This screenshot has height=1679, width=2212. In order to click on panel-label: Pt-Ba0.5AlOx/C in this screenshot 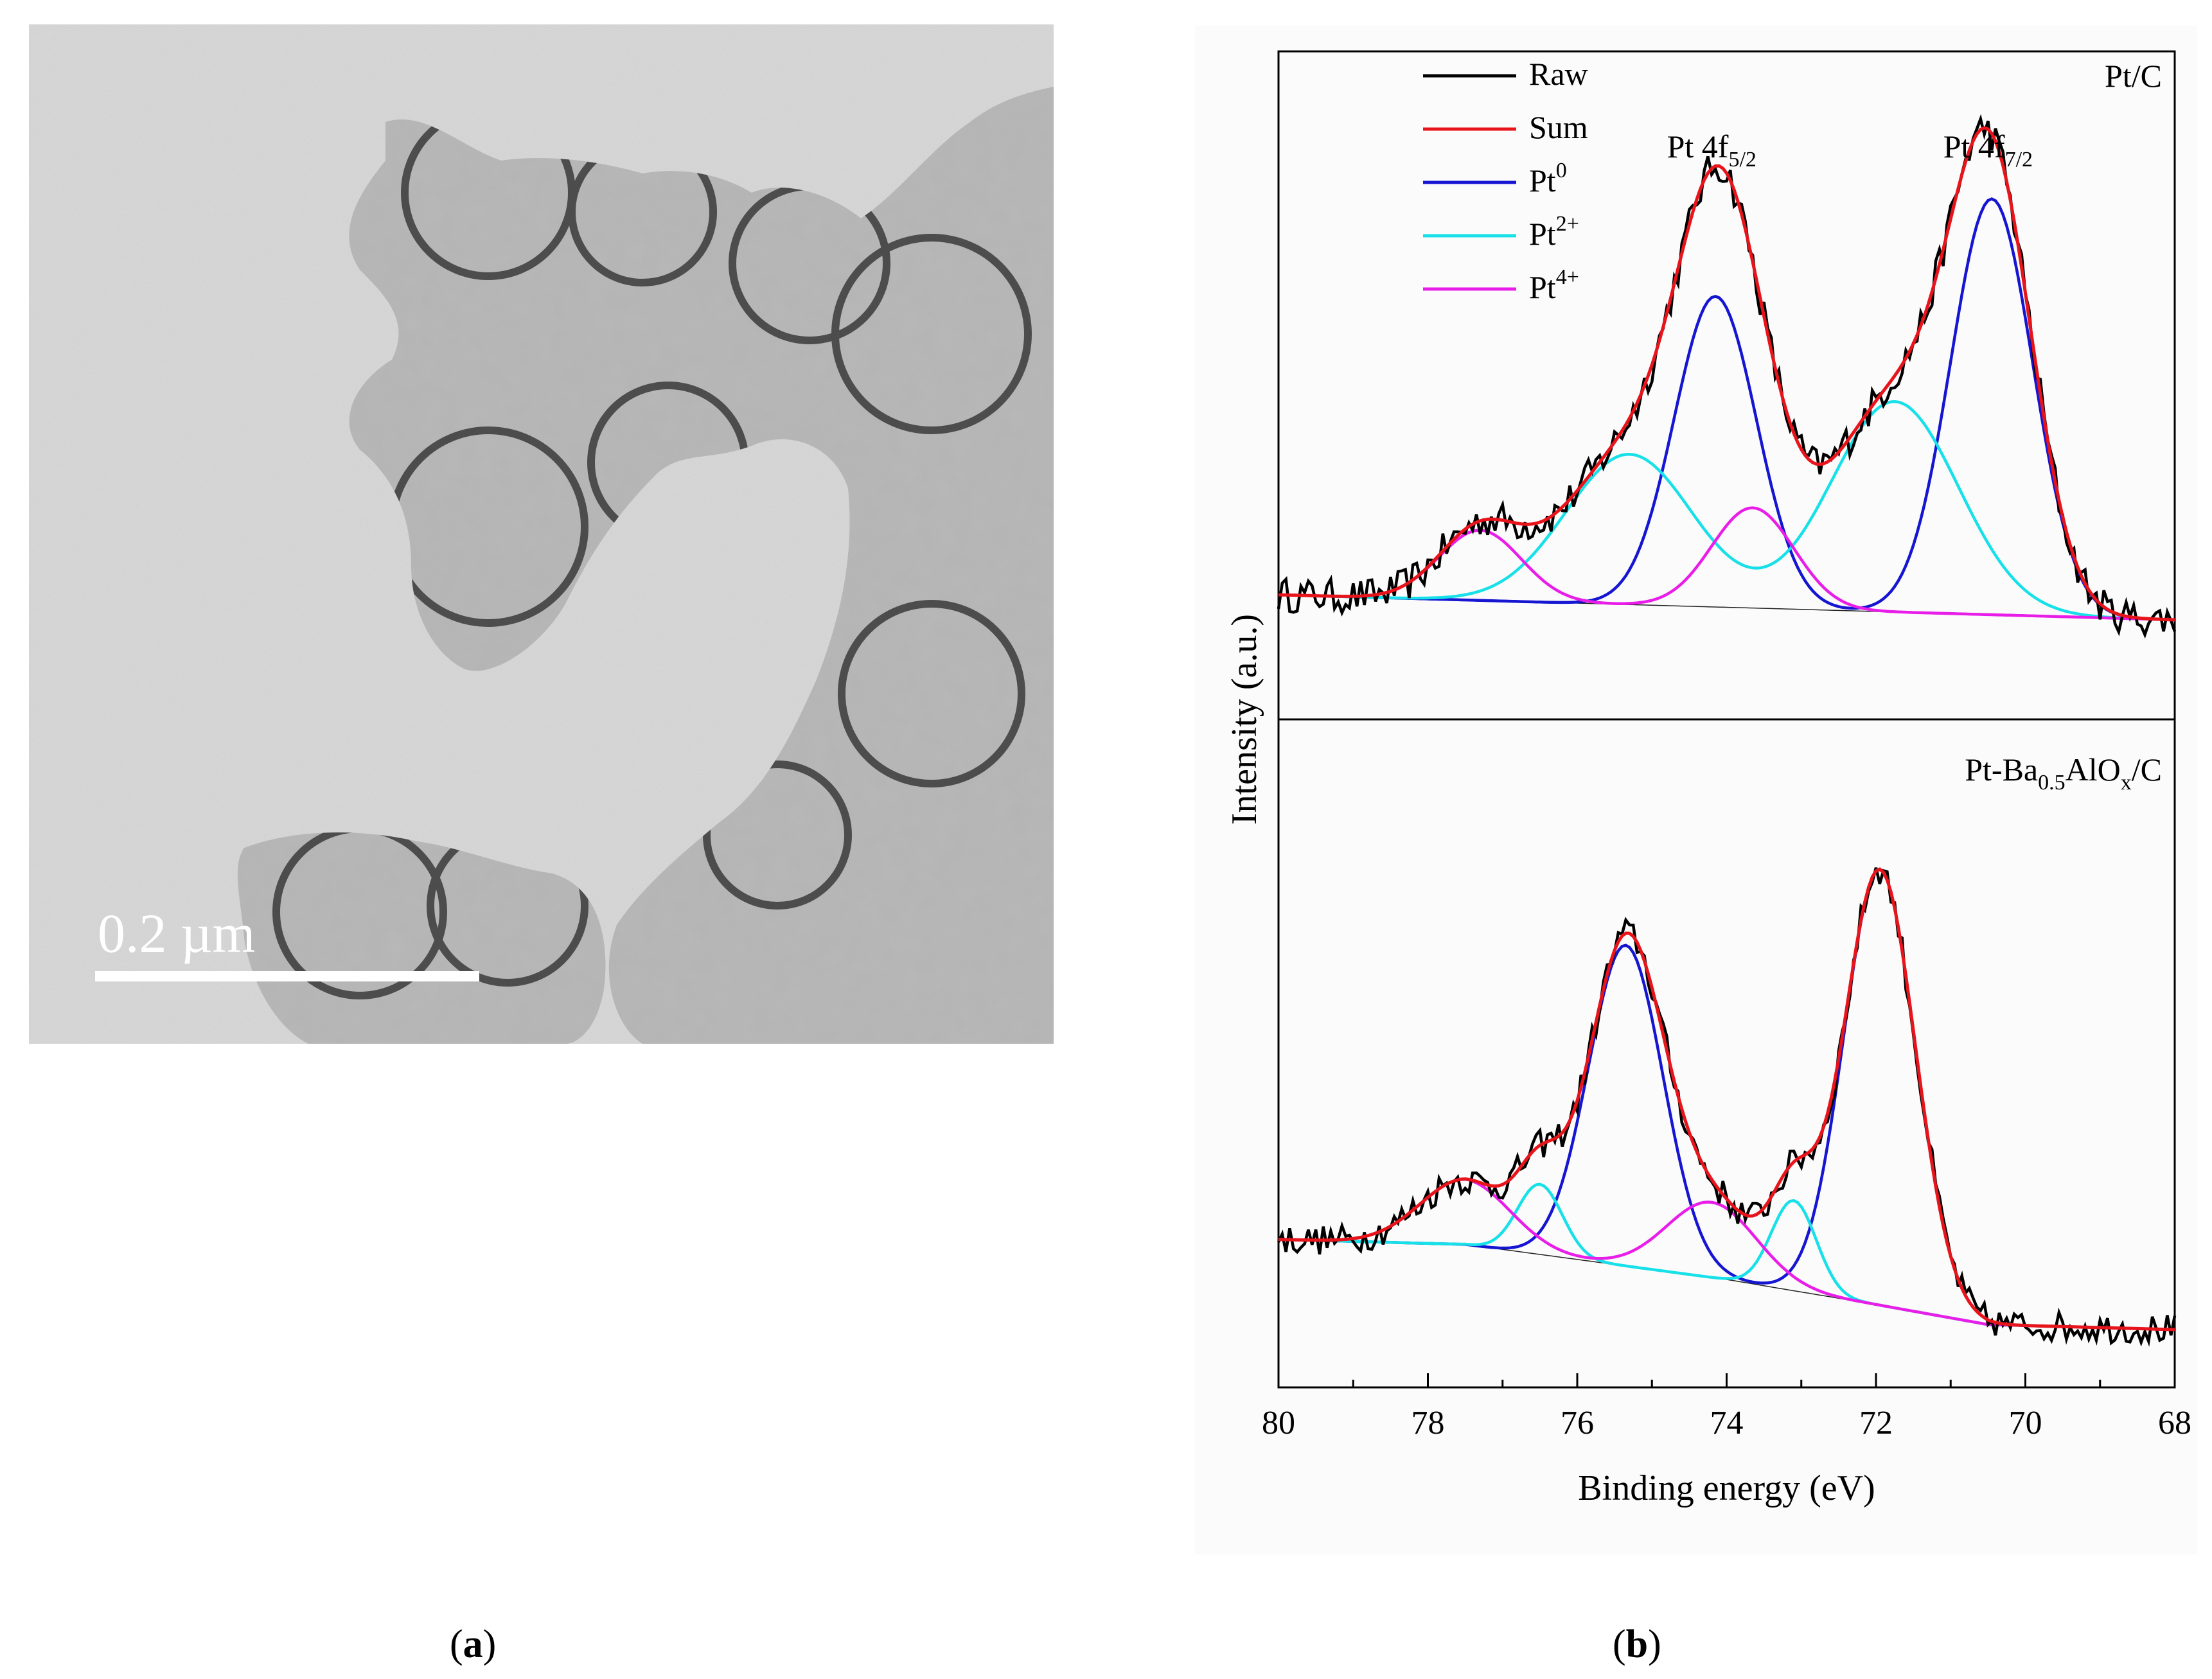, I will do `click(2063, 773)`.